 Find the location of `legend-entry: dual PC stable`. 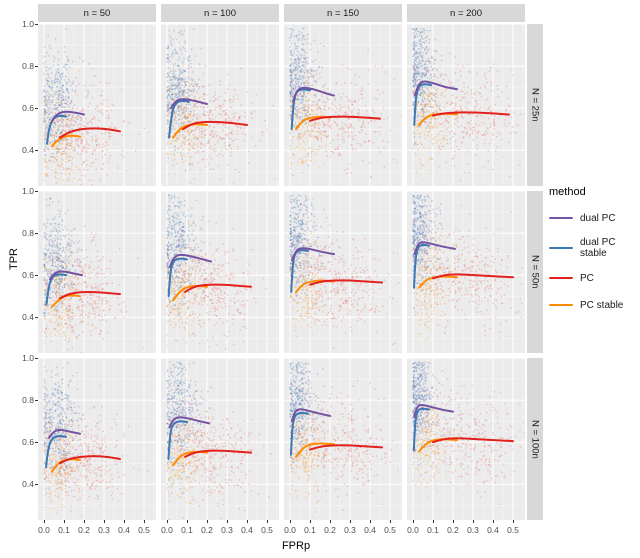

legend-entry: dual PC stable is located at coordinates (594, 248).